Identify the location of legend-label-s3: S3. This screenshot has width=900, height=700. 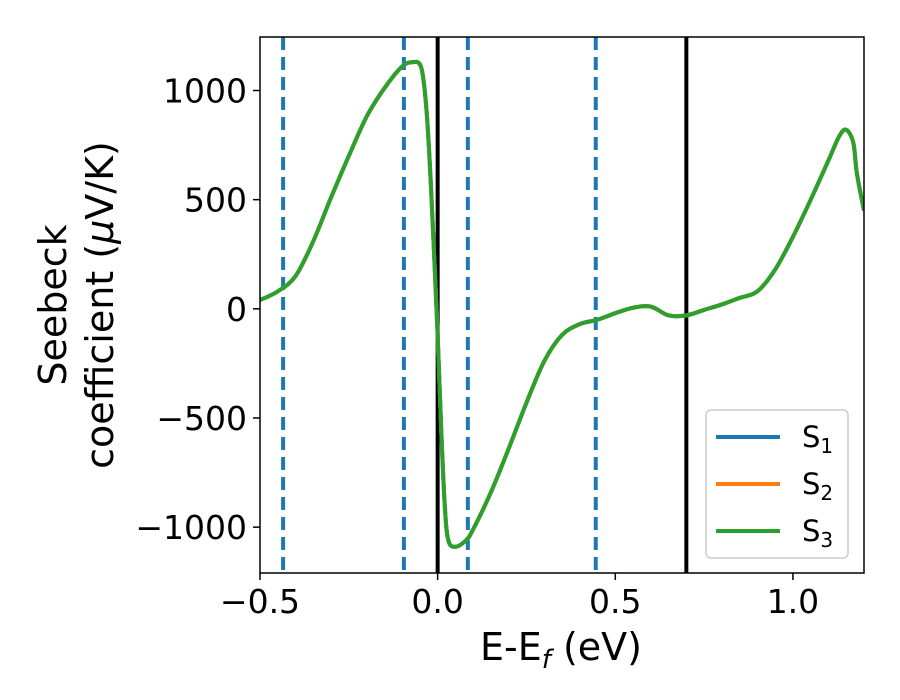
(817, 533).